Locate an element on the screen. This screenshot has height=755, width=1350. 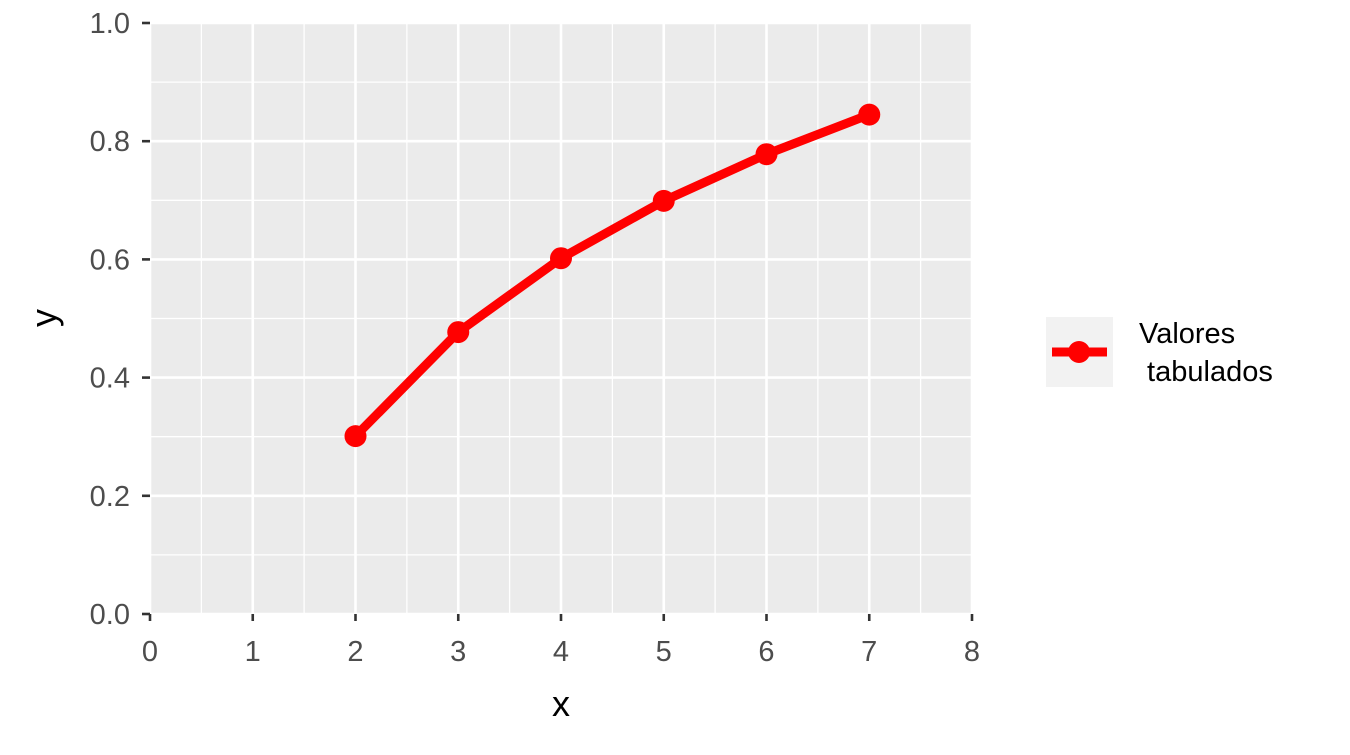
y-axis-title: y is located at coordinates (43, 318).